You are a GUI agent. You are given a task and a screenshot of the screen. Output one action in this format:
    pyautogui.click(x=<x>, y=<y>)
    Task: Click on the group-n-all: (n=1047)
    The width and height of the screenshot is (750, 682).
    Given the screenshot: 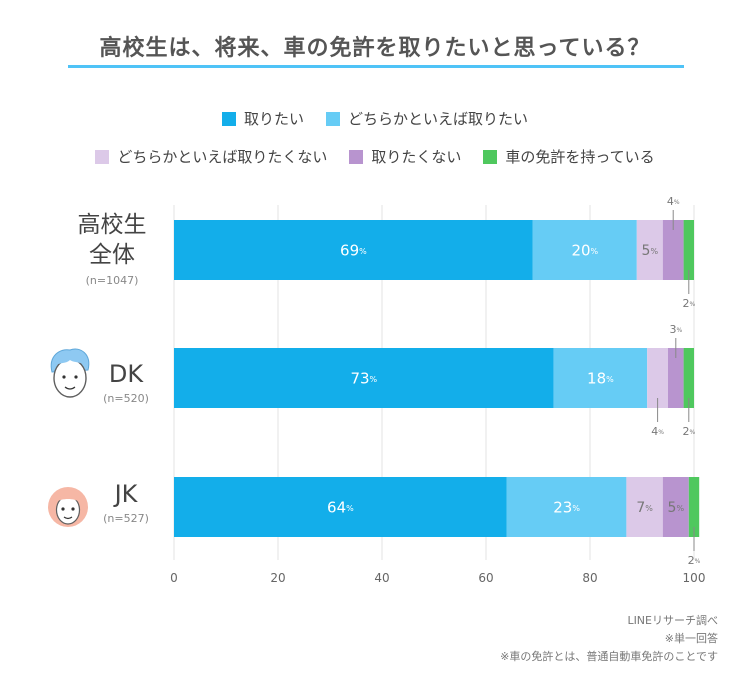 What is the action you would take?
    pyautogui.click(x=112, y=280)
    